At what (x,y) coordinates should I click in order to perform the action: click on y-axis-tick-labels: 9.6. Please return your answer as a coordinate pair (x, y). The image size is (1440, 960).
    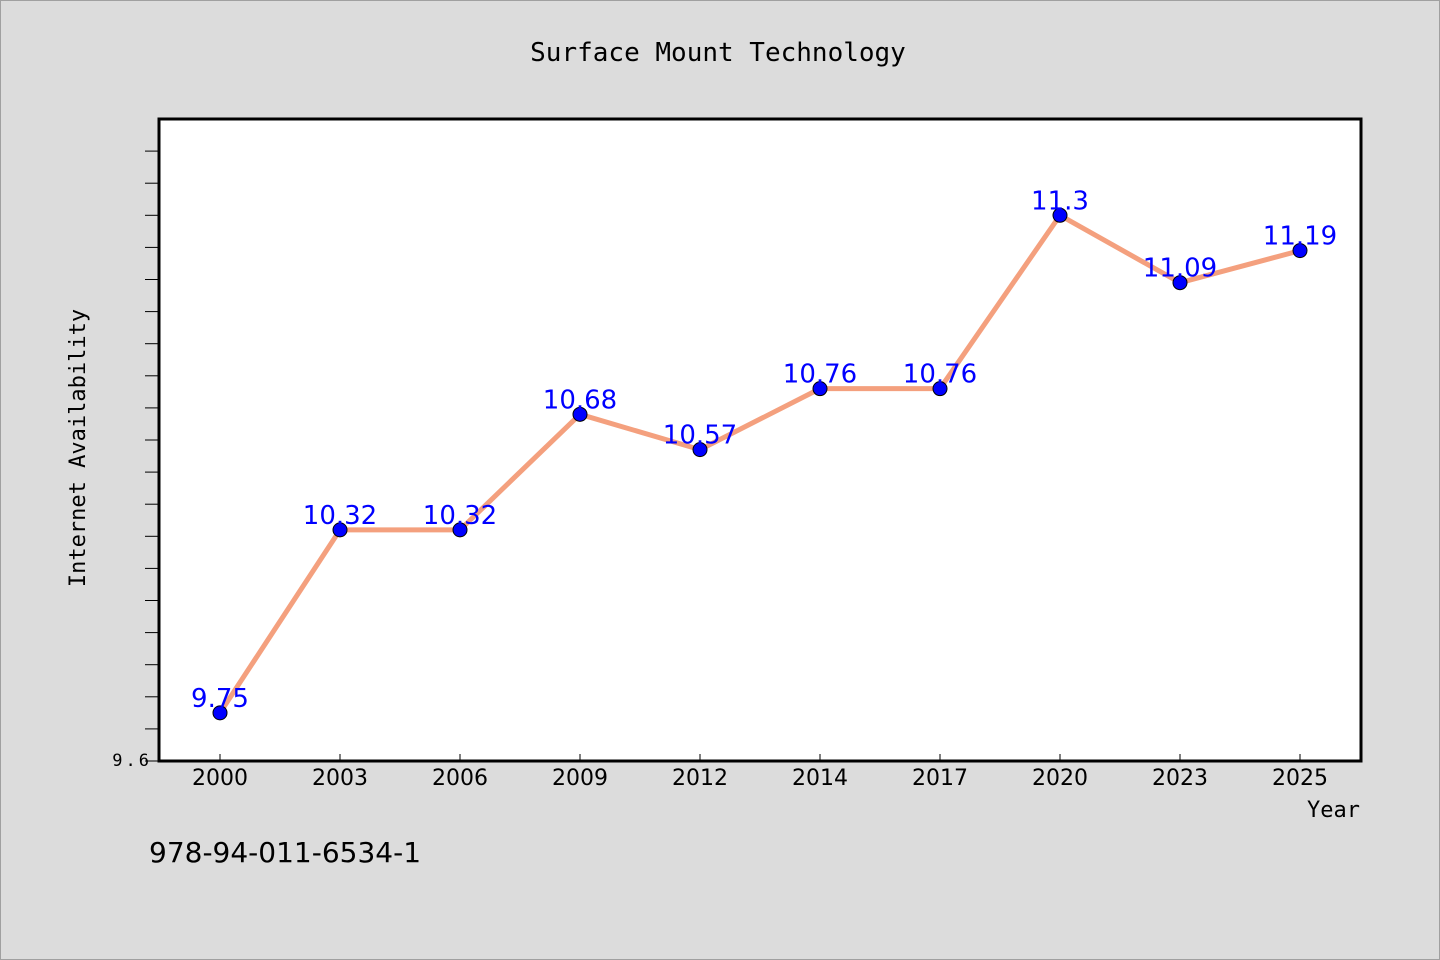
    Looking at the image, I should click on (132, 761).